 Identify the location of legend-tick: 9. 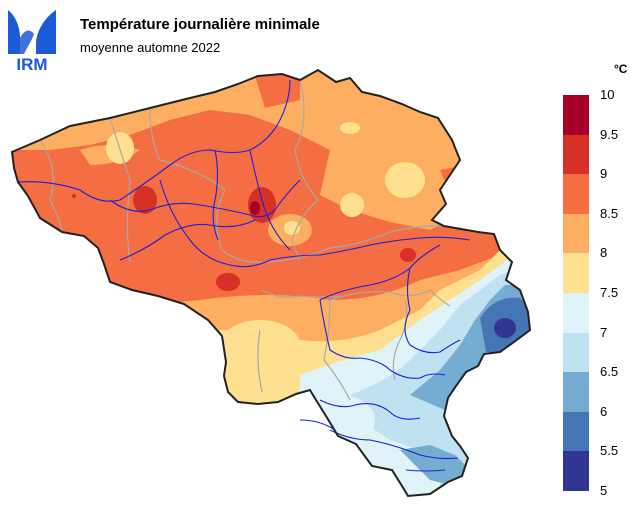
(604, 174).